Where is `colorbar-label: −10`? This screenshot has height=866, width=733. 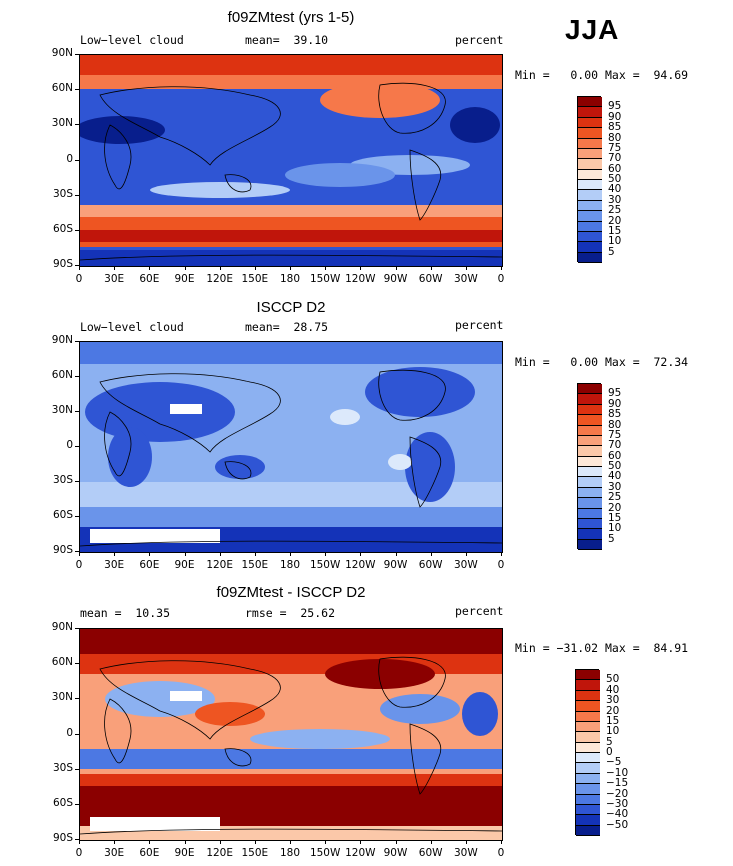
colorbar-label: −10 is located at coordinates (617, 772).